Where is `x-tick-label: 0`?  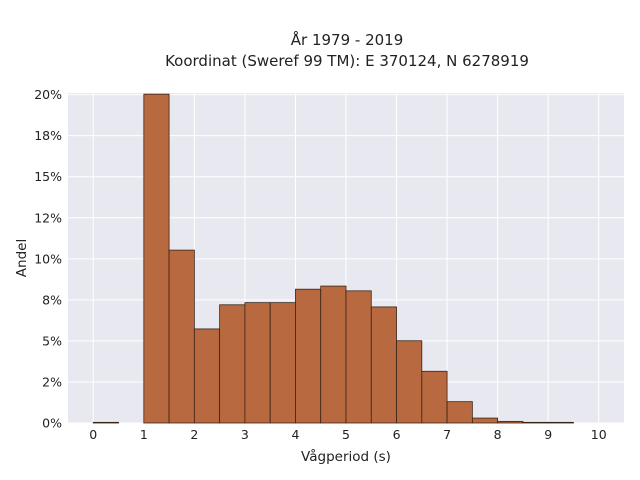 x-tick-label: 0 is located at coordinates (93, 434).